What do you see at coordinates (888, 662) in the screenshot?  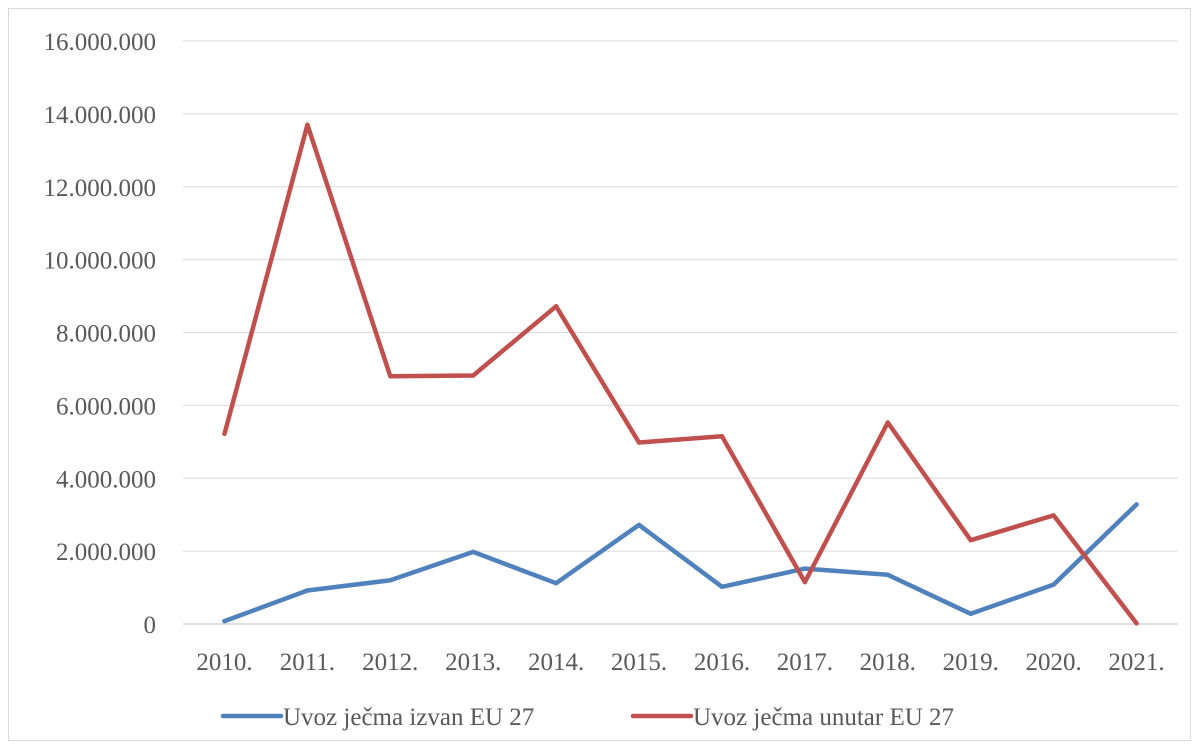 I see `x-tick-label: 2018.` at bounding box center [888, 662].